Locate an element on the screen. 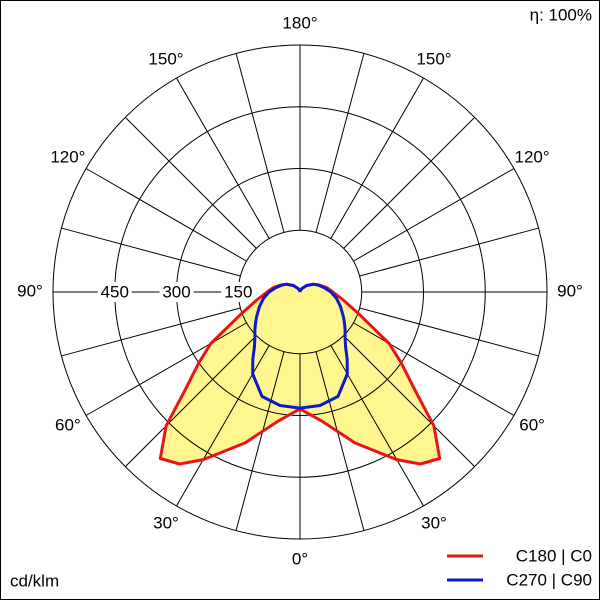 Image resolution: width=600 pixels, height=600 pixels. legend-label: C270 | C90 is located at coordinates (549, 579).